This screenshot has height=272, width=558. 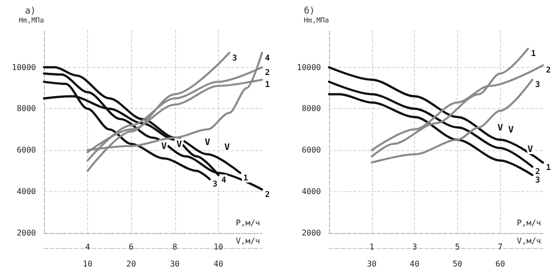 What do you see at coordinates (30, 11) in the screenshot?
I see `chart-title: а)` at bounding box center [30, 11].